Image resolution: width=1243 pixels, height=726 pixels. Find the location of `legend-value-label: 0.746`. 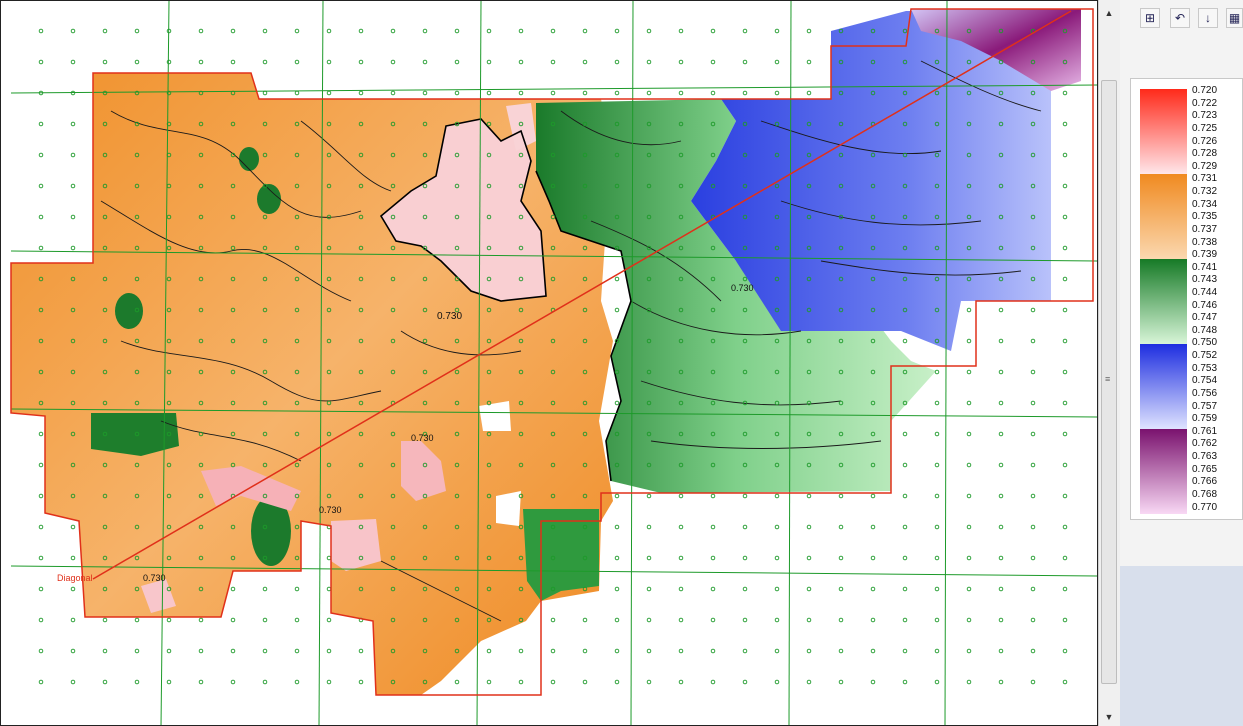

legend-value-label: 0.746 is located at coordinates (1205, 305).